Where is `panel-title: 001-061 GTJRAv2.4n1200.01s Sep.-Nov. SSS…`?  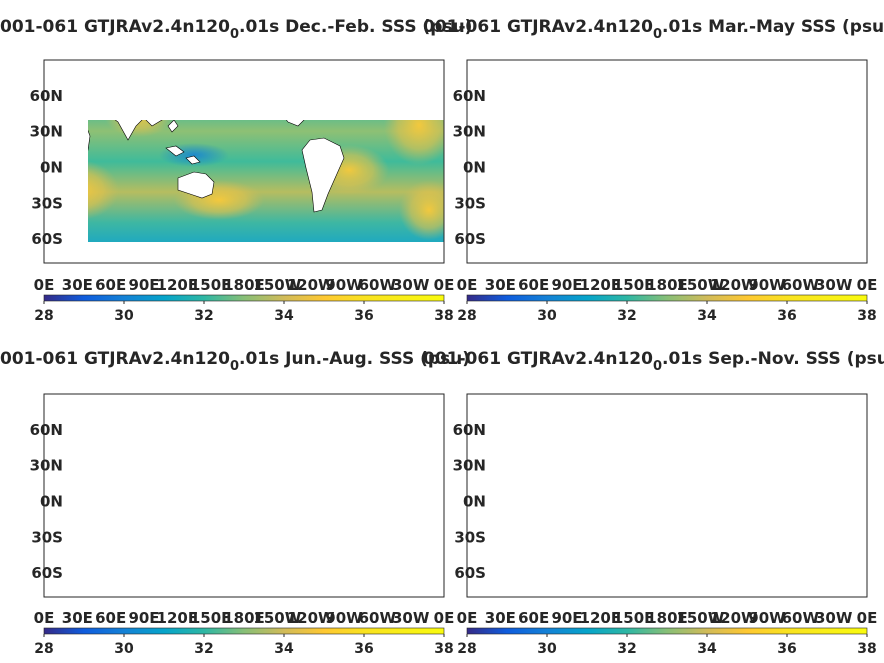
panel-title: 001-061 GTJRAv2.4n1200.01s Sep.-Nov. SSS… is located at coordinates (653, 361).